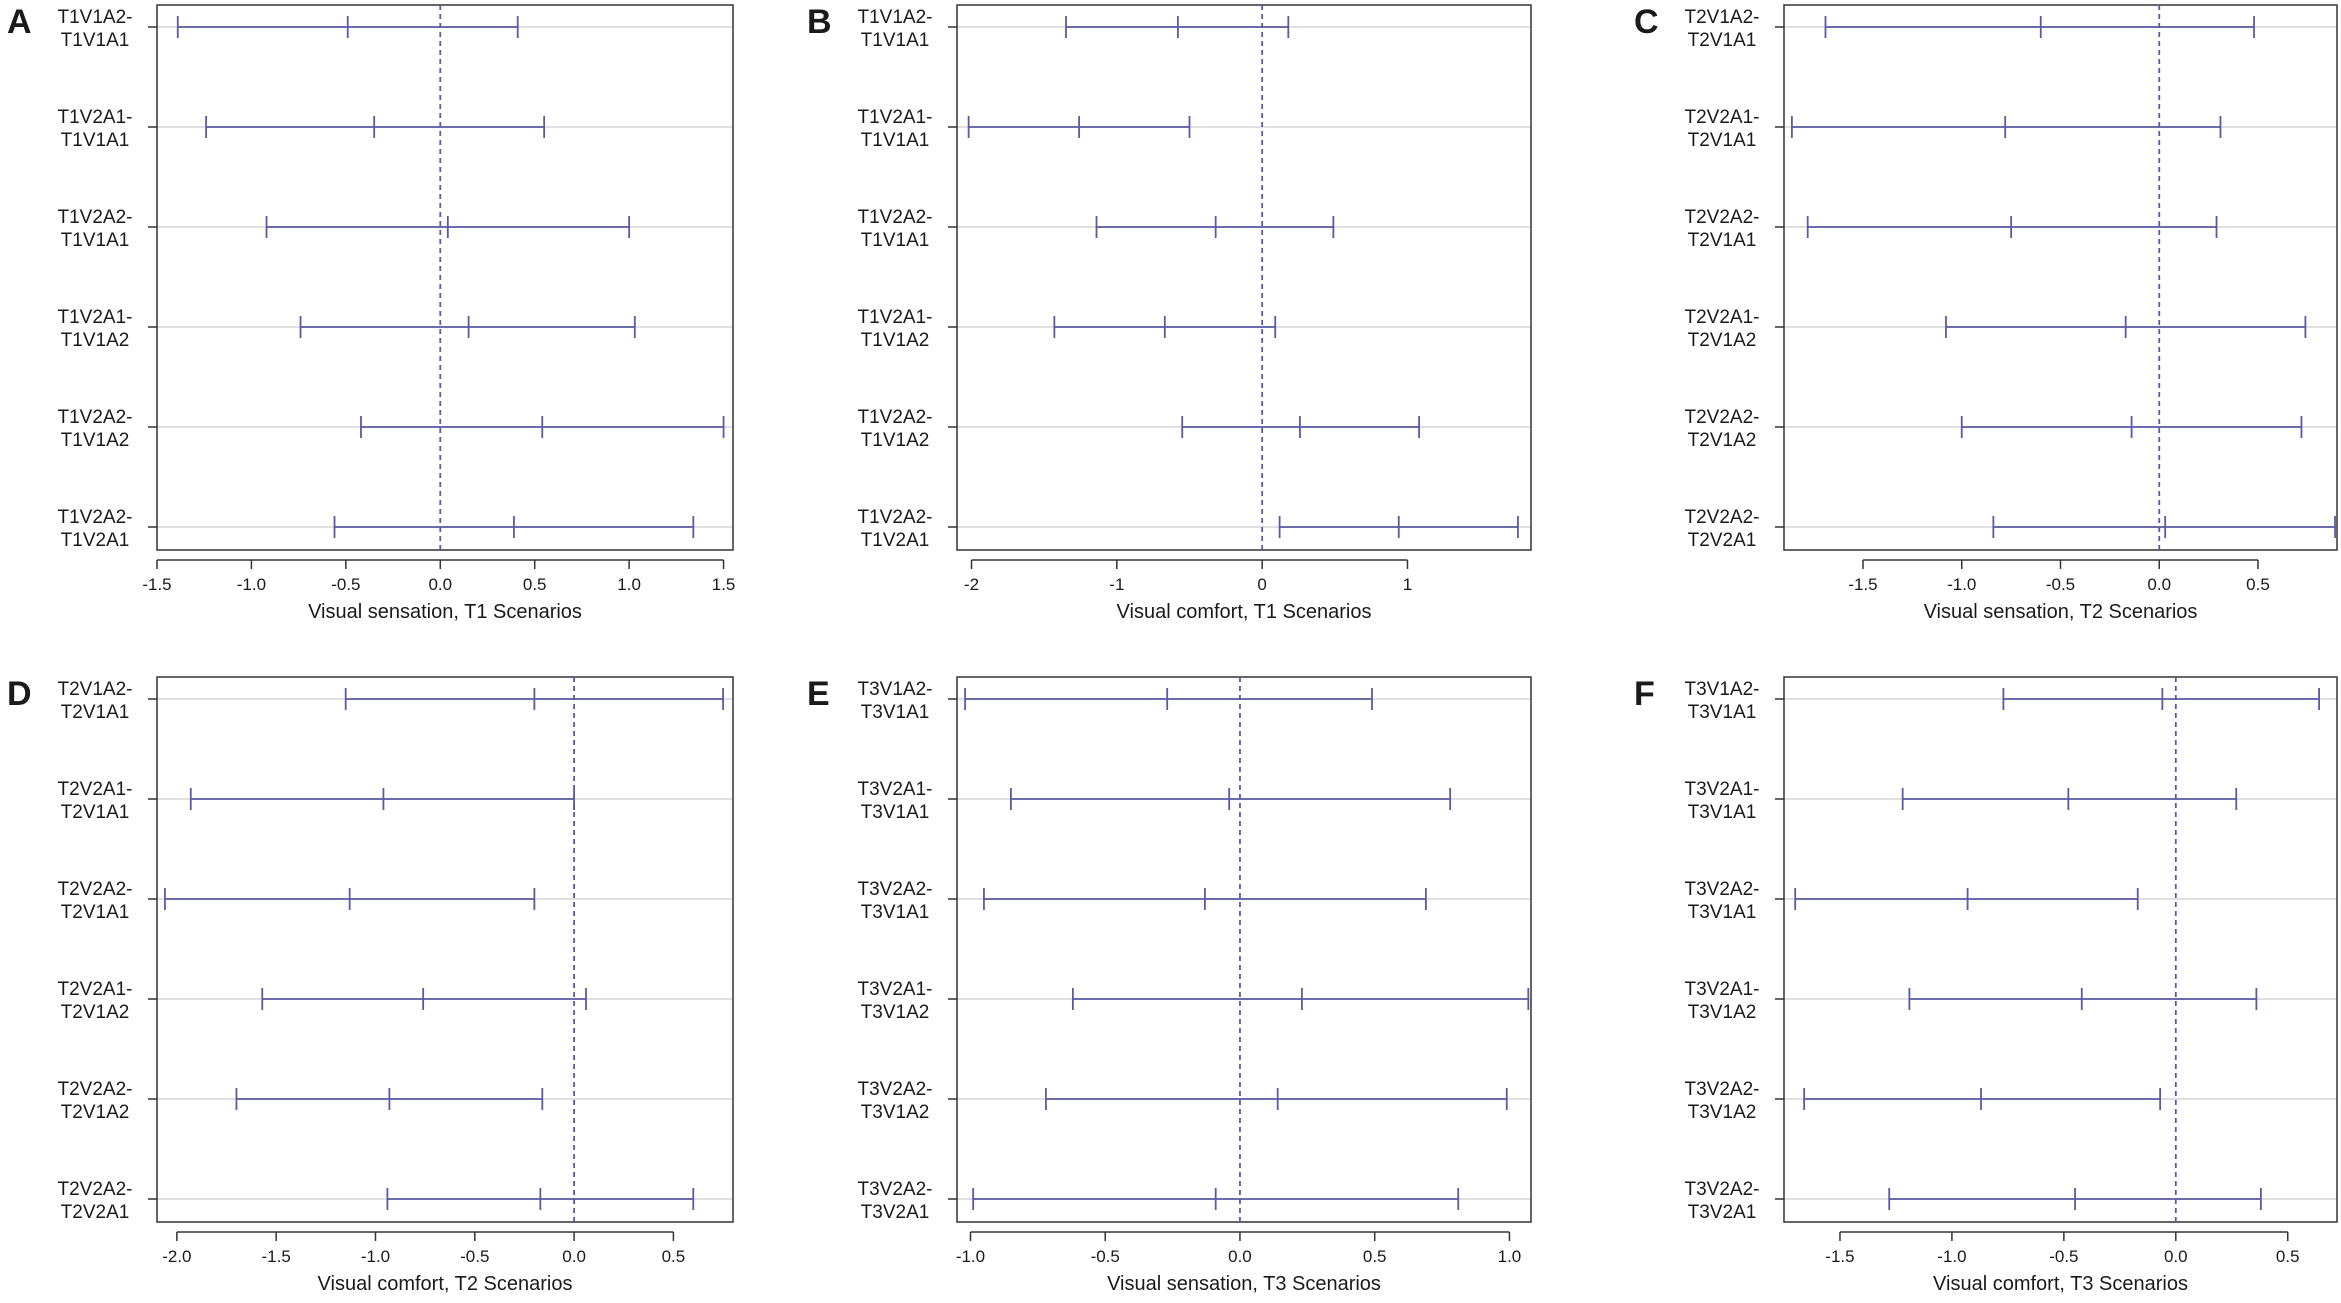 The image size is (2341, 1303). I want to click on panel-letter: C, so click(1646, 22).